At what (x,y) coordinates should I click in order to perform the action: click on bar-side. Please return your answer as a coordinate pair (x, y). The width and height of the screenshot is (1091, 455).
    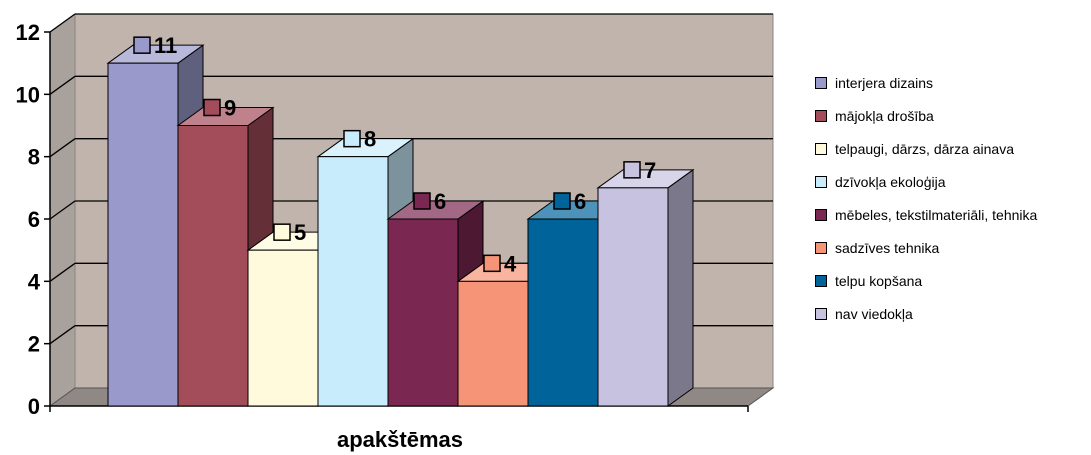
    Looking at the image, I should click on (680, 287).